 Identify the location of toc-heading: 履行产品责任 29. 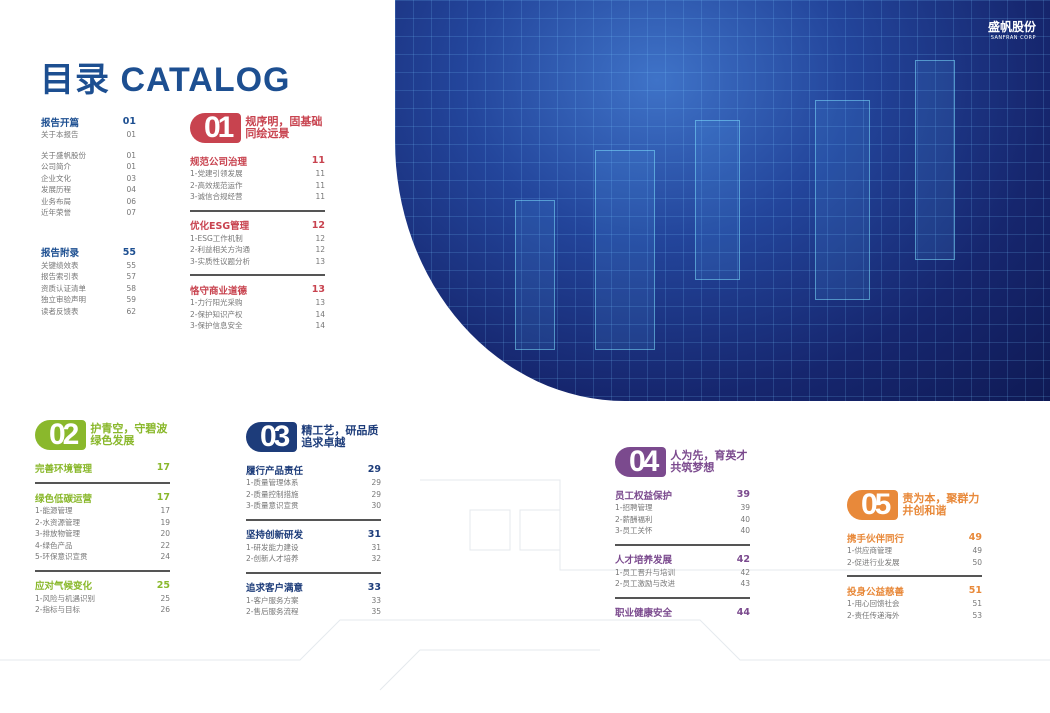
(313, 469).